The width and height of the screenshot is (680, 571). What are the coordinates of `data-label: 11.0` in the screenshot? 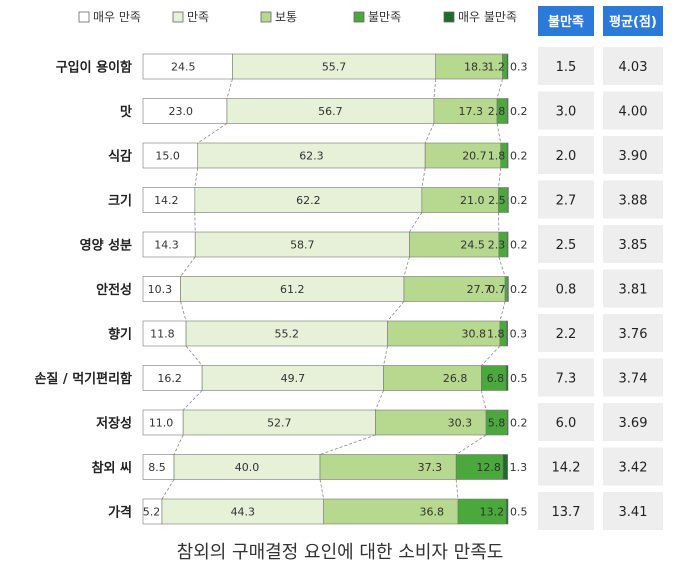 It's located at (161, 423).